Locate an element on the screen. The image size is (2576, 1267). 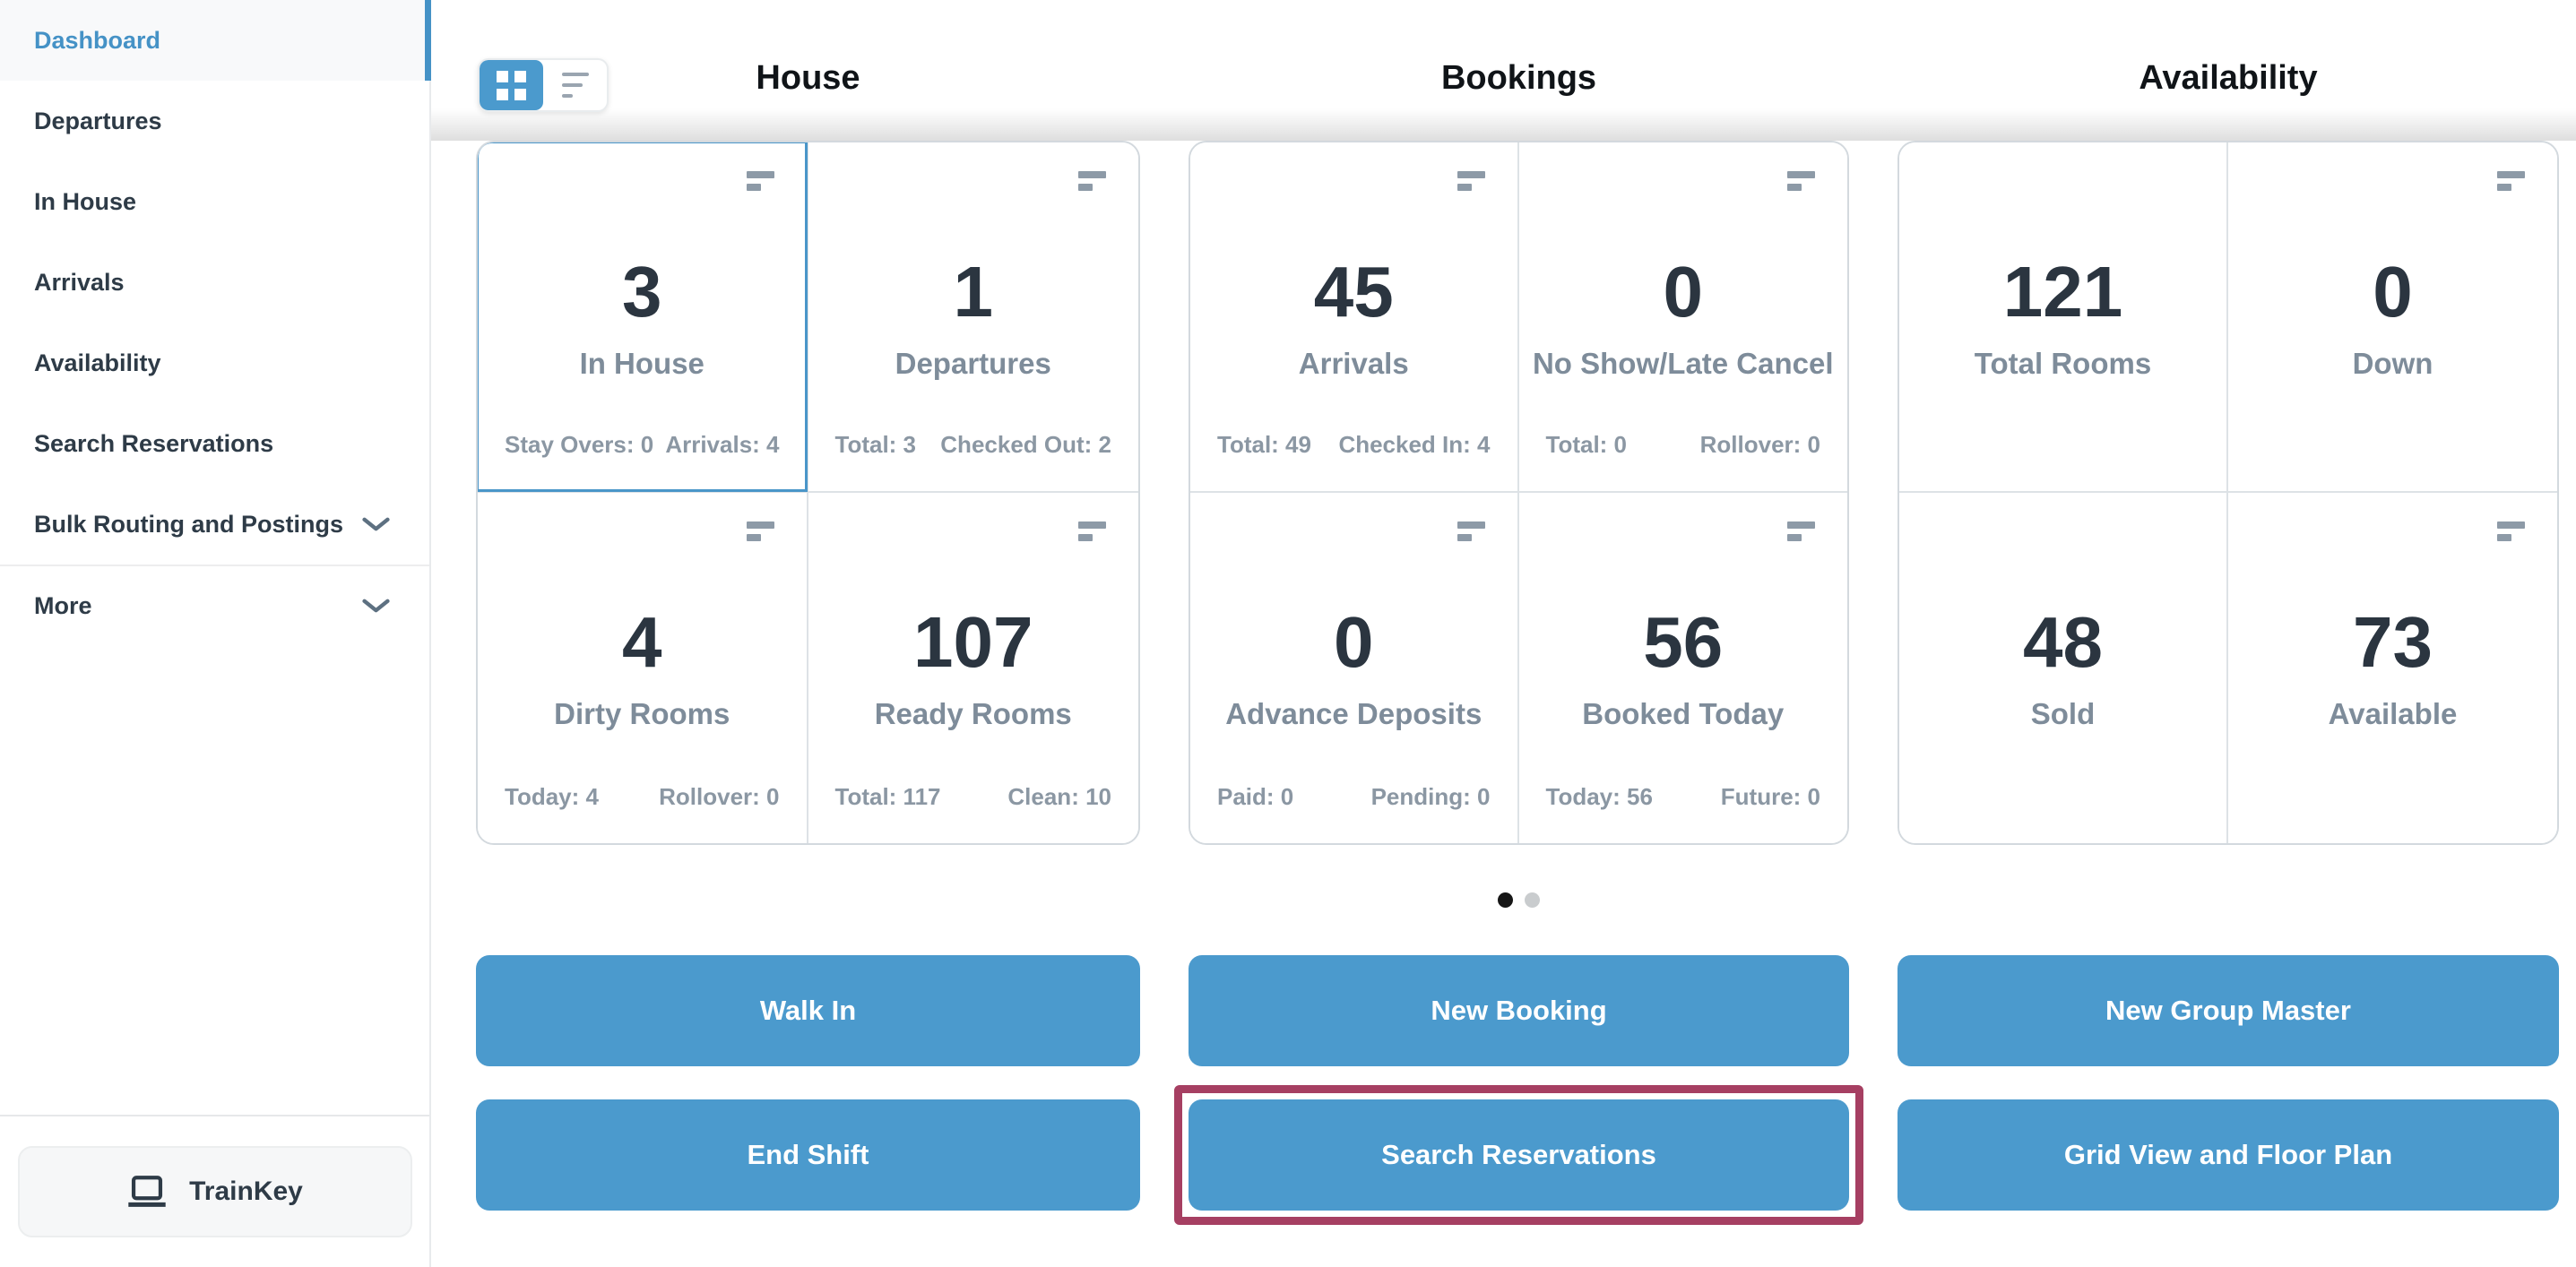
sidebar-item-more: More is located at coordinates (214, 605).